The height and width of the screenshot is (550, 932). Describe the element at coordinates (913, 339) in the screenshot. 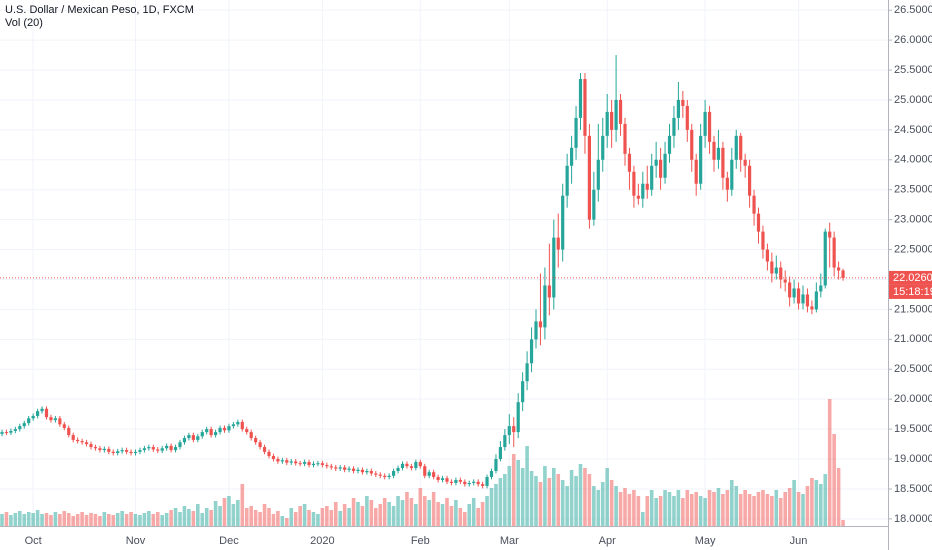

I see `y-tick-label: 21.00000` at that location.